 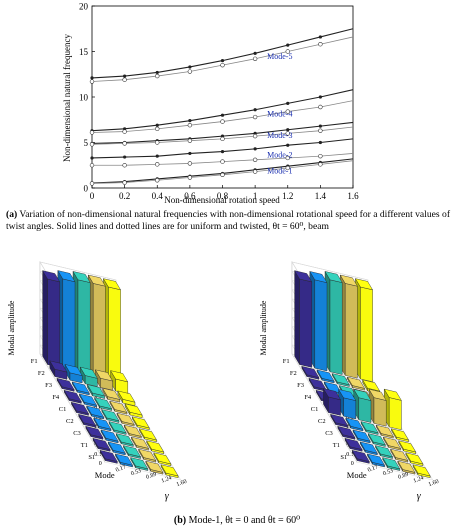 I want to click on x-tick-label: 0, so click(x=92, y=196).